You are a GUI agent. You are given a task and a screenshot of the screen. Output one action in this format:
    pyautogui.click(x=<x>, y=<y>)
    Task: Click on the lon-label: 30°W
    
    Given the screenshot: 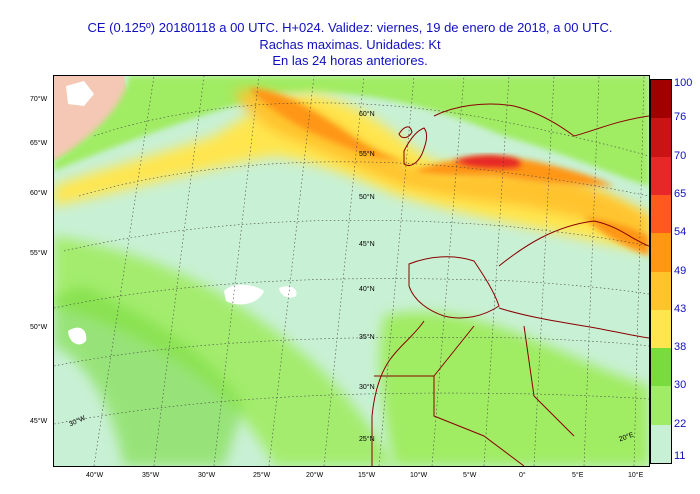 What is the action you would take?
    pyautogui.click(x=207, y=475)
    